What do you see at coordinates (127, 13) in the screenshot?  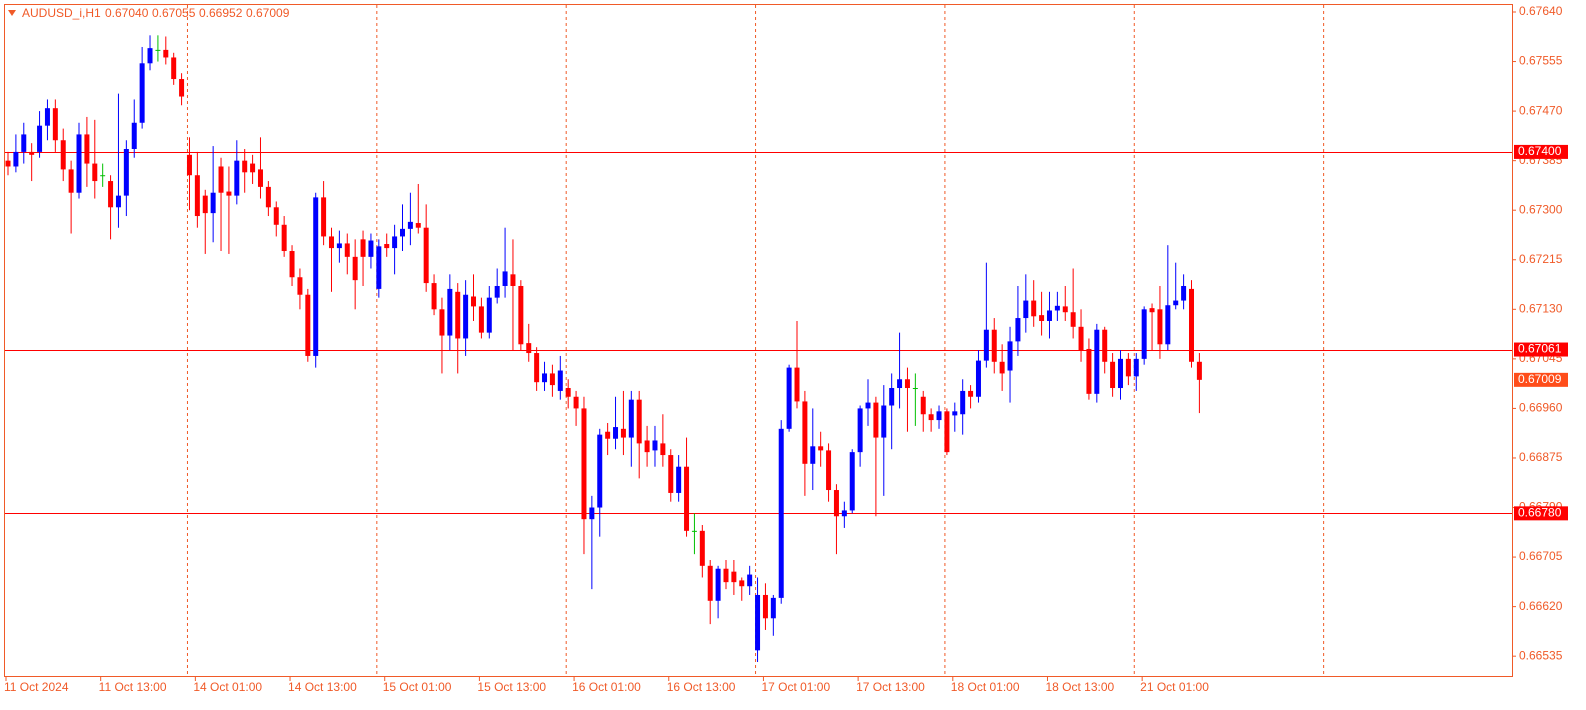 I see `header-value: 0.67040` at bounding box center [127, 13].